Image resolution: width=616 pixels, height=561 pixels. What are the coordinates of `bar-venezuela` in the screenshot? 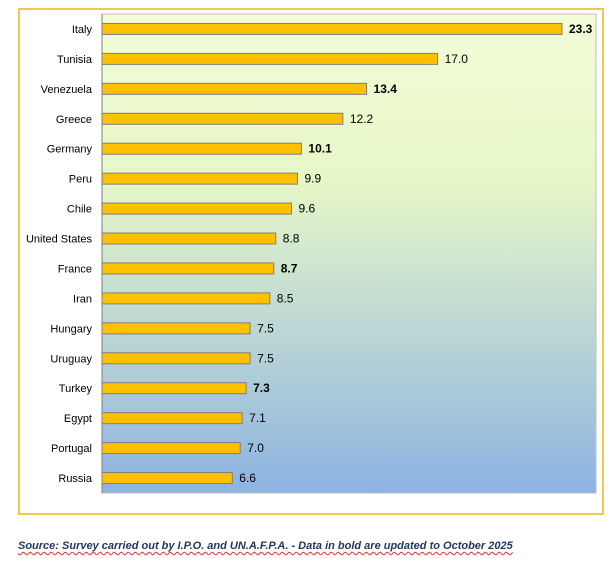 It's located at (234, 88).